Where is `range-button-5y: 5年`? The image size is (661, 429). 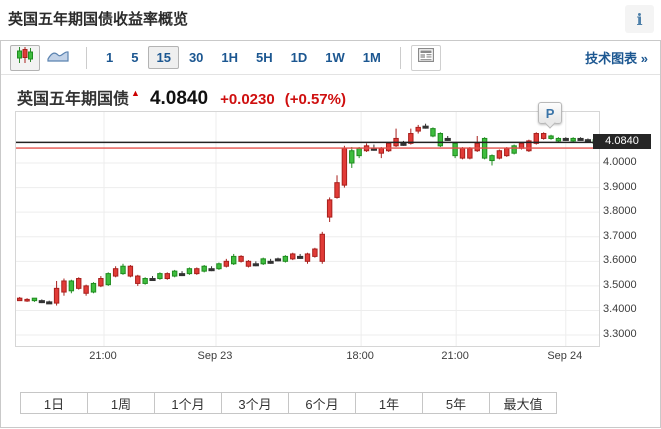 range-button-5y: 5年 is located at coordinates (456, 403).